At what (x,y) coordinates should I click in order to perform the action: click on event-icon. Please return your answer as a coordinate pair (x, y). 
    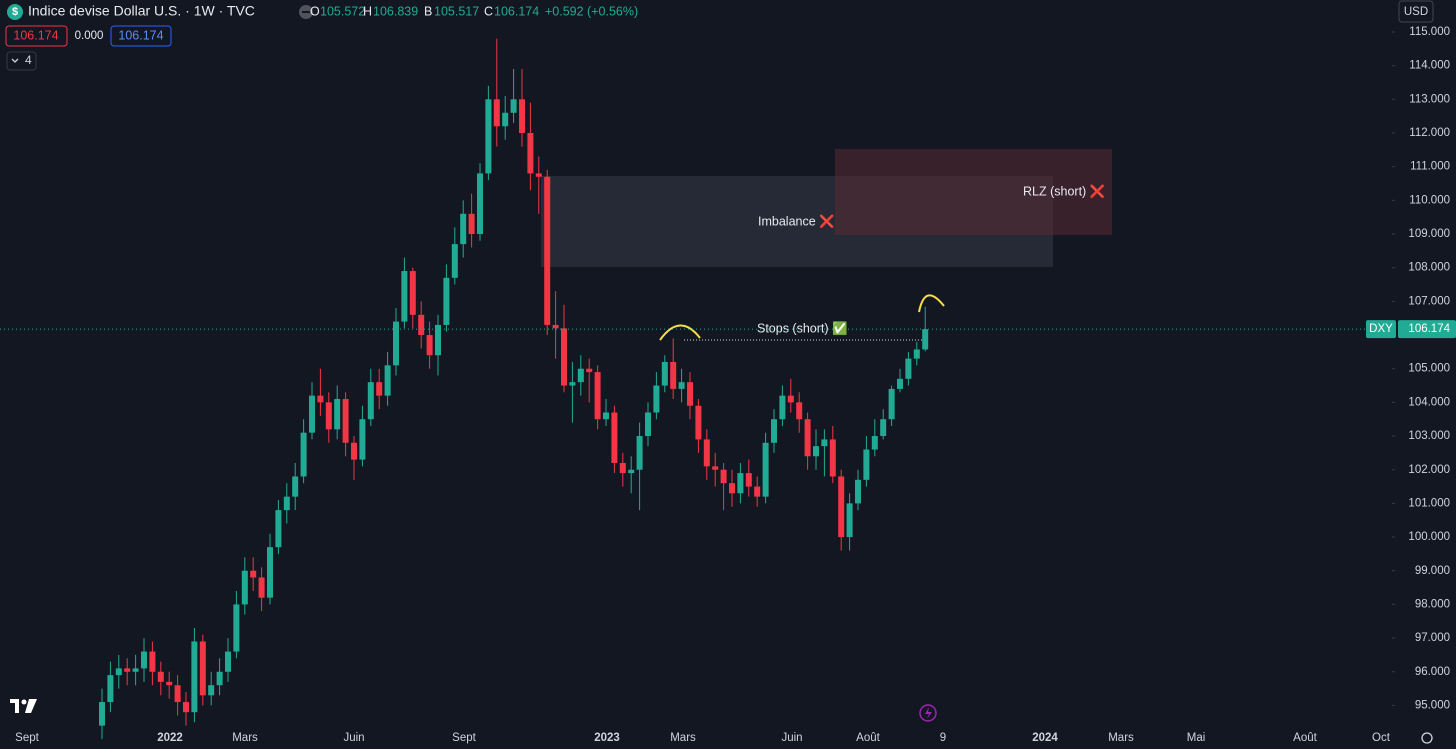
    Looking at the image, I should click on (928, 713).